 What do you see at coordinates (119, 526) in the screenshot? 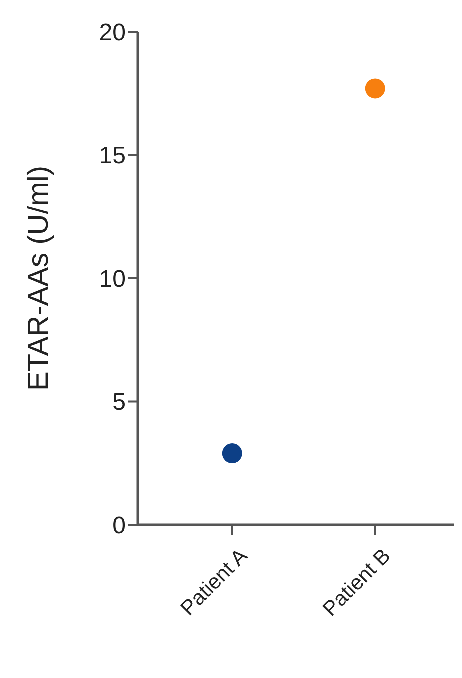
I see `y-tick-label: 0` at bounding box center [119, 526].